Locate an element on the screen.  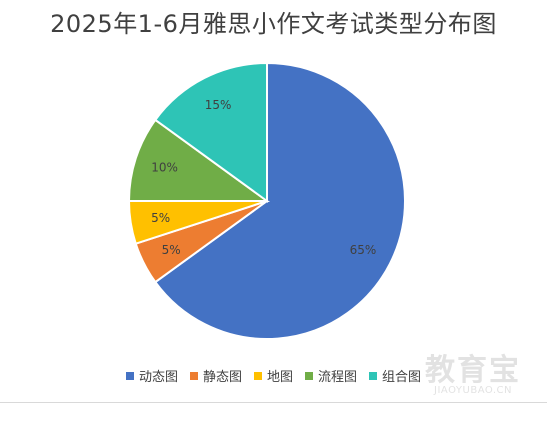
watermark-logo: 教育宝 JIAOYUBAO.CN is located at coordinates (473, 373).